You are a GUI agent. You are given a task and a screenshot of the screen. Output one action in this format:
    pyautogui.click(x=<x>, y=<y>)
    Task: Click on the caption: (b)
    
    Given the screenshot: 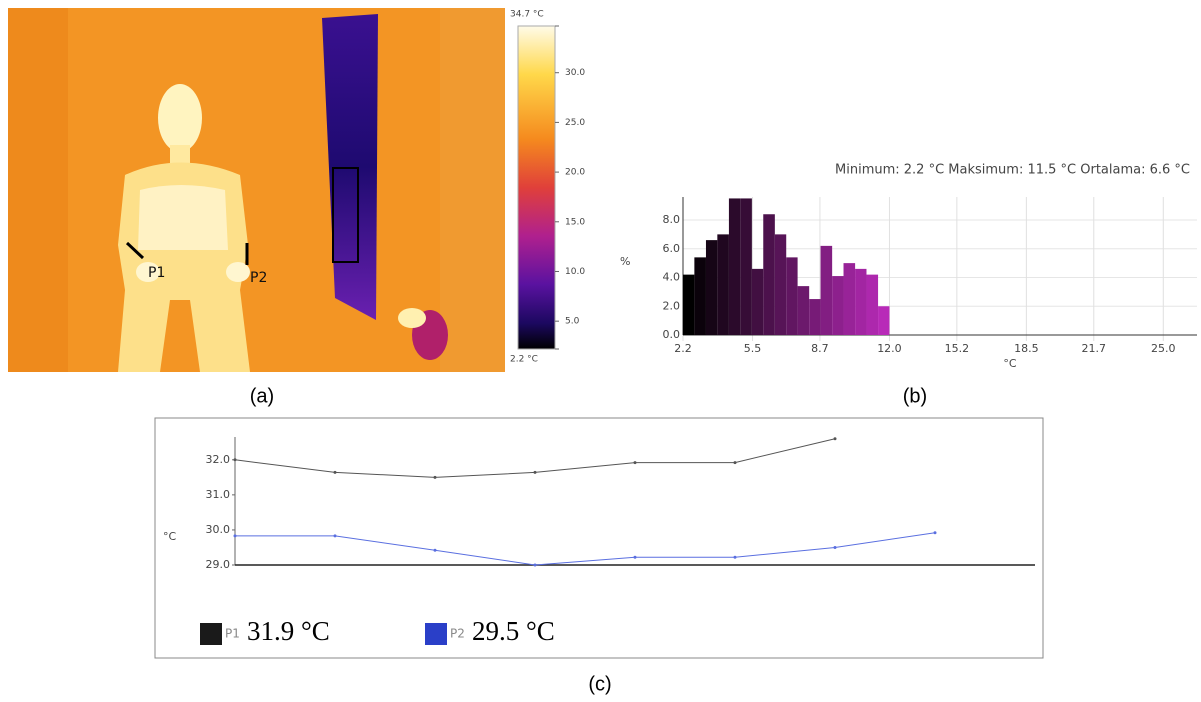 What is the action you would take?
    pyautogui.click(x=915, y=396)
    